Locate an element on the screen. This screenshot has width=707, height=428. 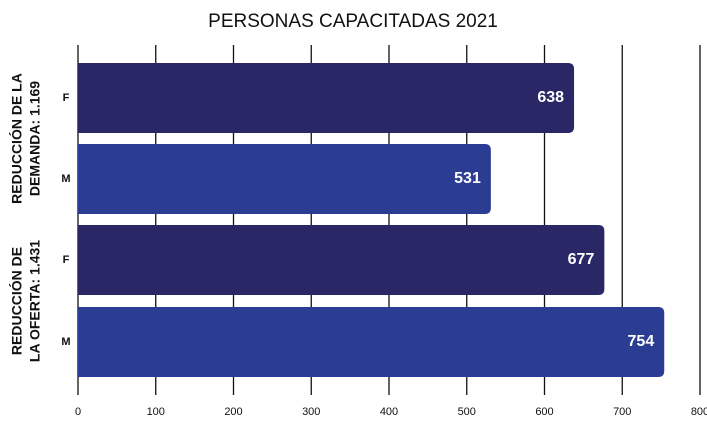
group-label: REDUCCIÓN DE is located at coordinates (16, 301).